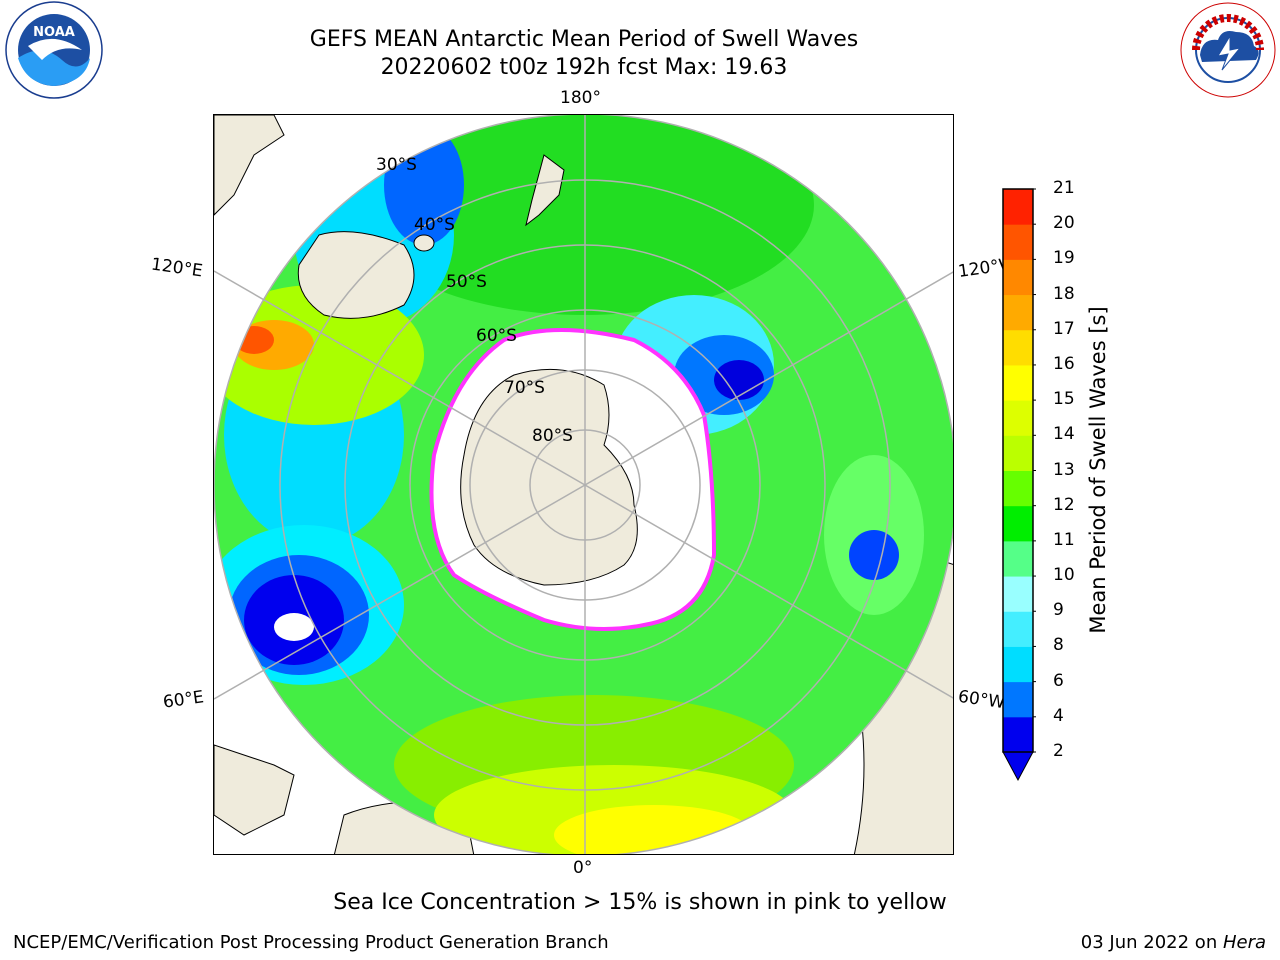 This screenshot has width=1280, height=960. What do you see at coordinates (1064, 575) in the screenshot?
I see `colorbar-tick-label: 10` at bounding box center [1064, 575].